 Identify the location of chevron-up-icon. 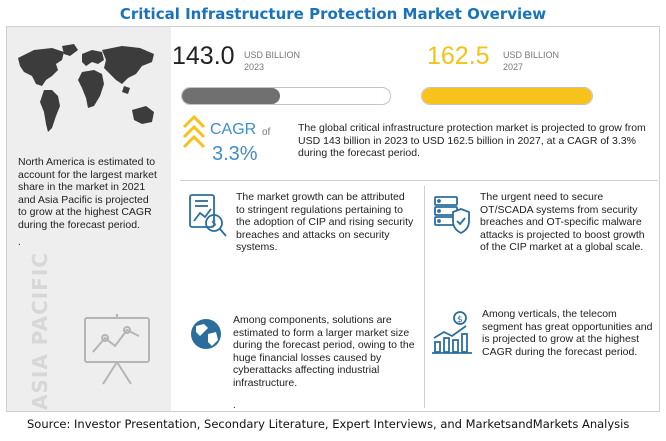
(194, 131).